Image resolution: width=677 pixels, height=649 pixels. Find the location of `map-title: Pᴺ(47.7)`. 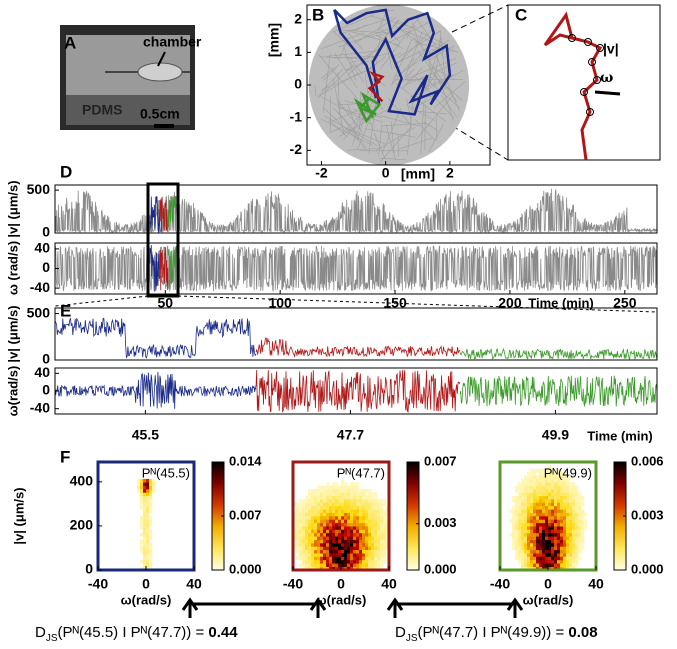

map-title: Pᴺ(47.7) is located at coordinates (361, 472).